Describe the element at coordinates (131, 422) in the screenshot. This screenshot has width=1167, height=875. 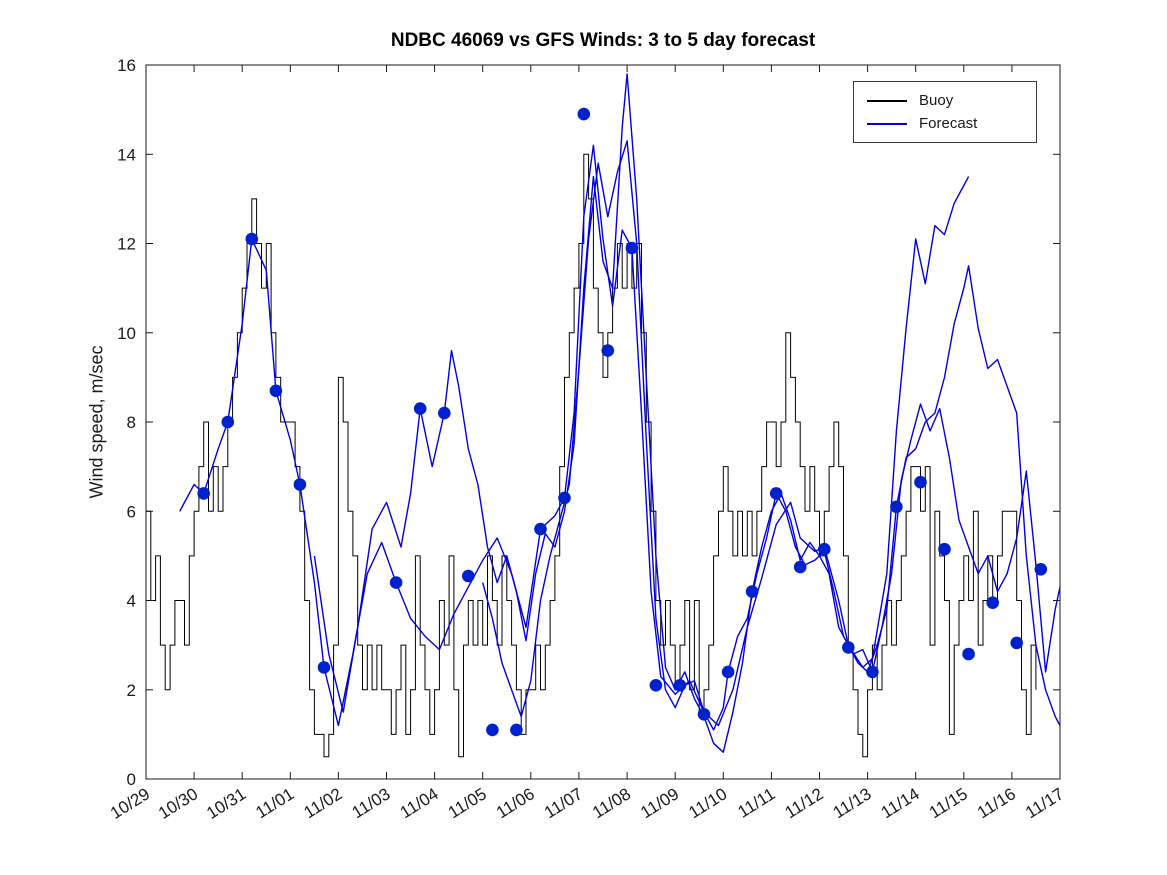
I see `y-tick-label: 8` at that location.